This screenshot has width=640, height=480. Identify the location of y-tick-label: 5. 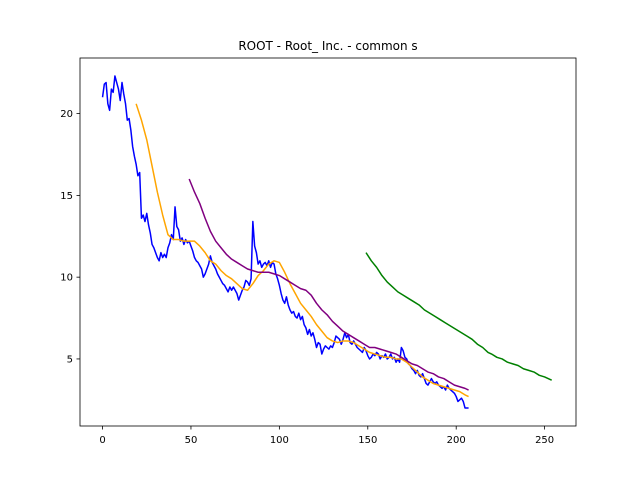
(70, 359).